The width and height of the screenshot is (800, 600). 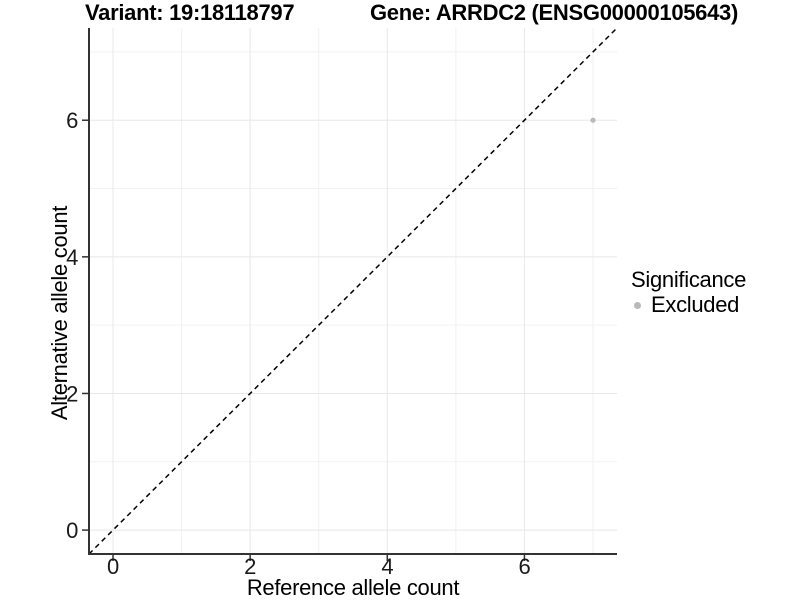 What do you see at coordinates (72, 393) in the screenshot?
I see `y-tick-label: 2` at bounding box center [72, 393].